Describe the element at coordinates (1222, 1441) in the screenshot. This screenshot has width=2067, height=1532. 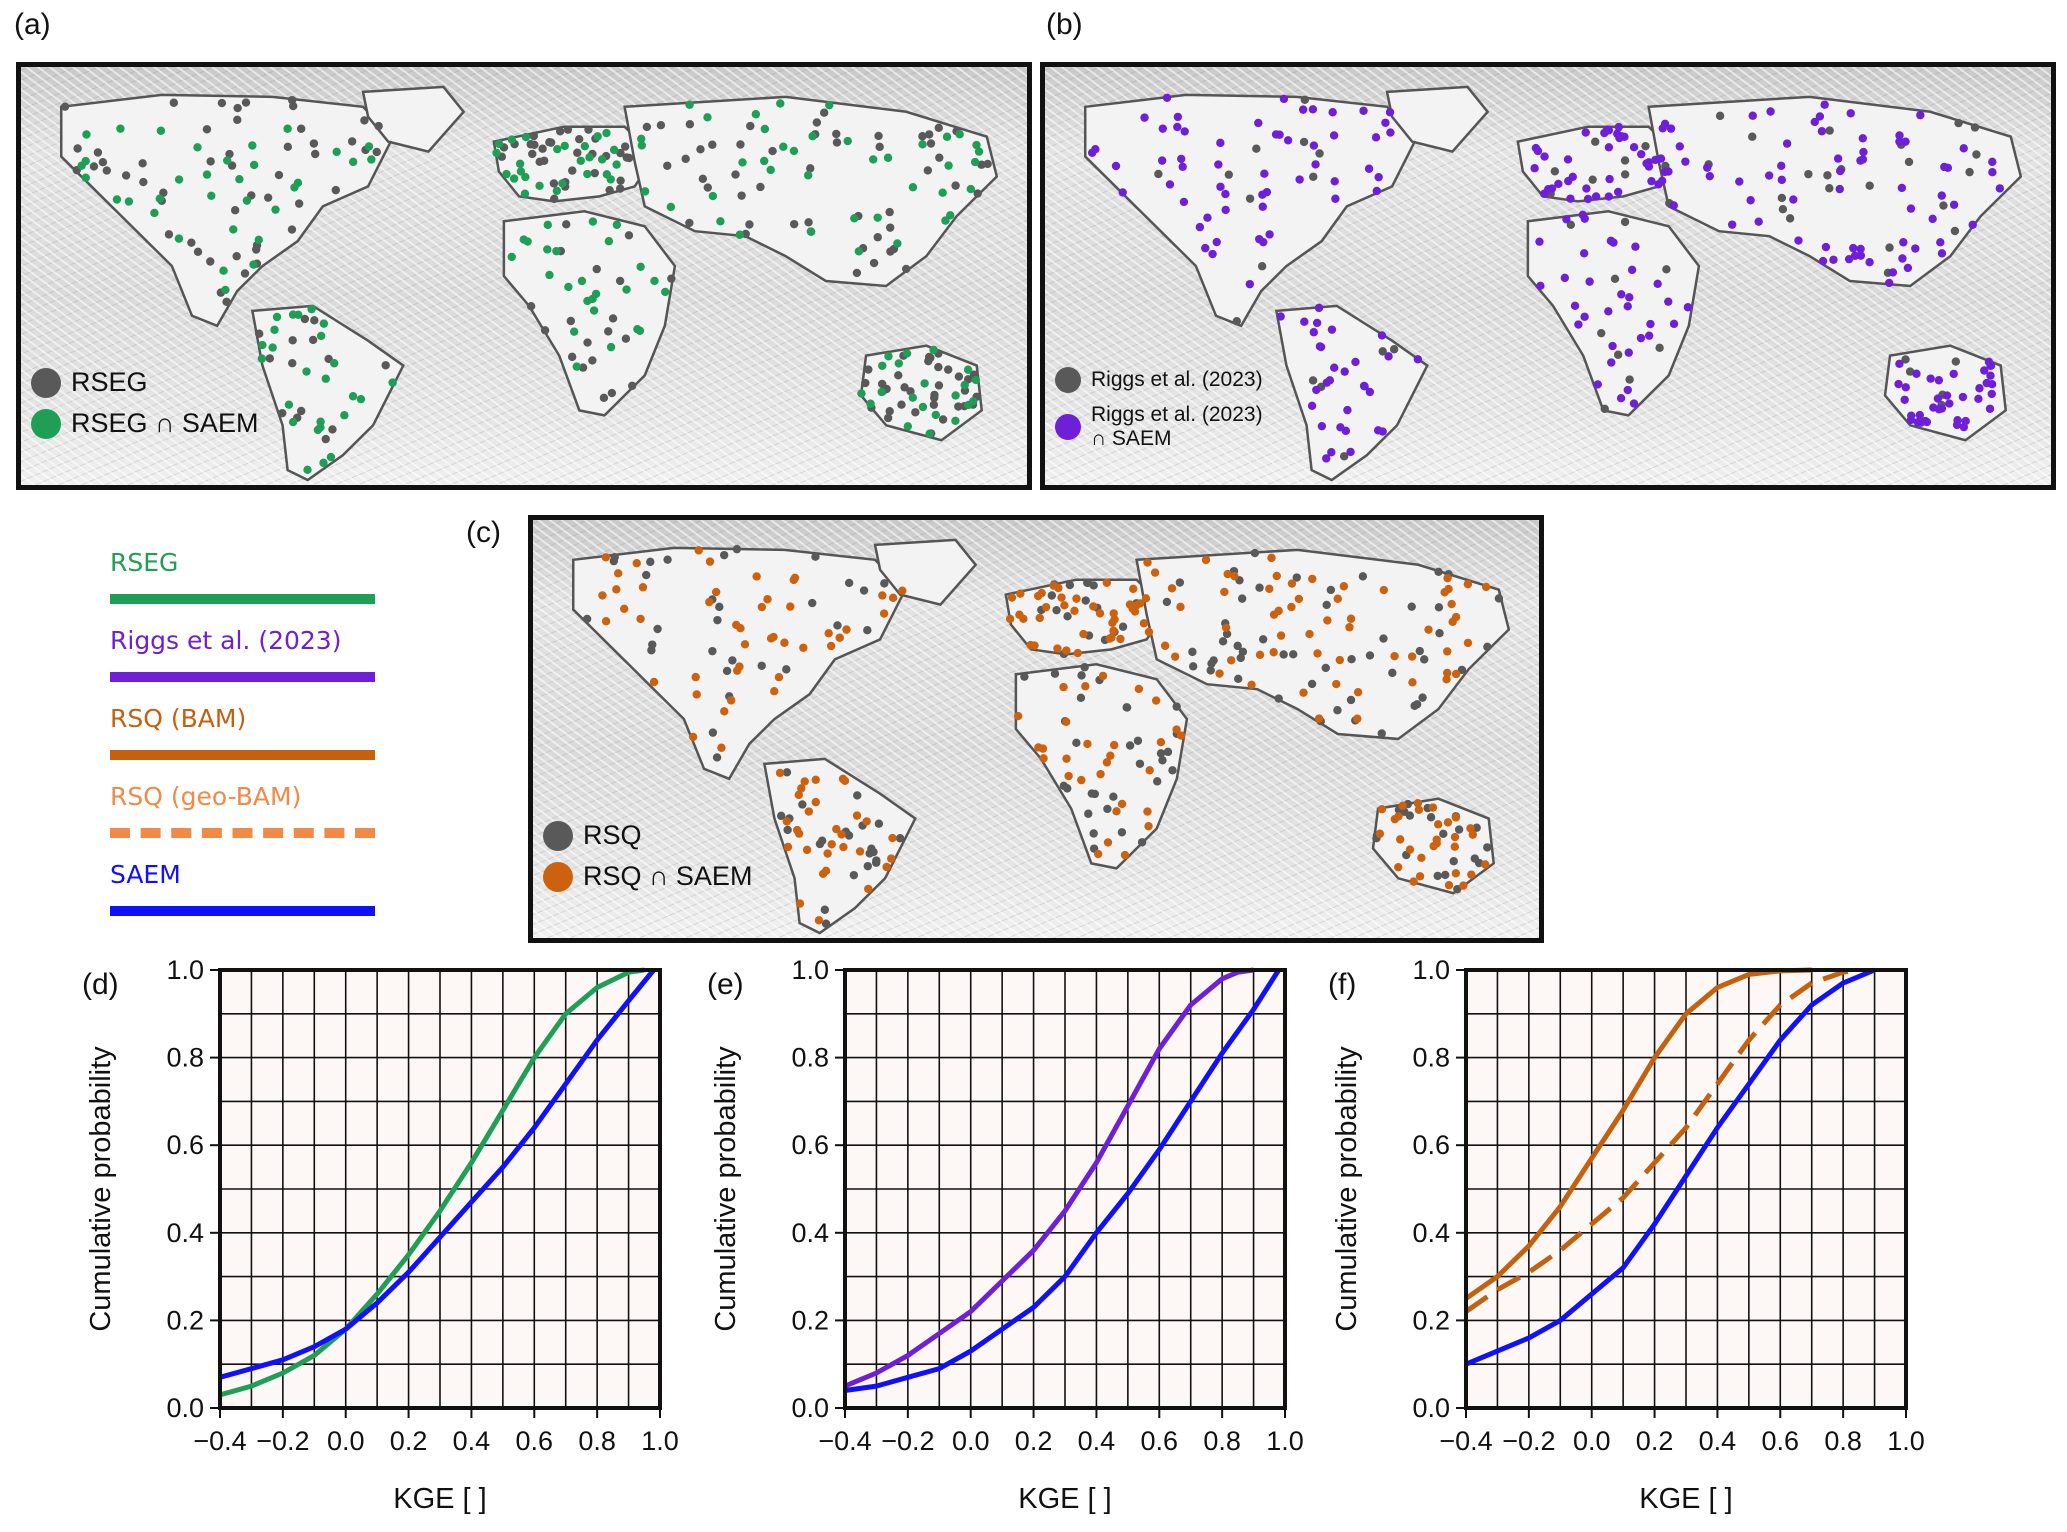
I see `x-tick-label: 0.8` at that location.